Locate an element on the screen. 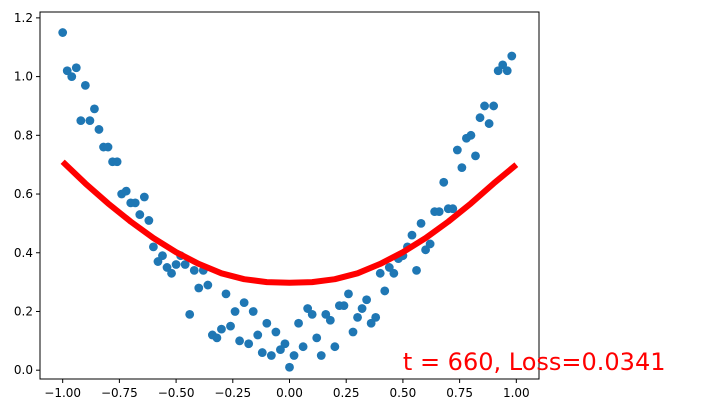  x-tick-label: 0.50 is located at coordinates (403, 393).